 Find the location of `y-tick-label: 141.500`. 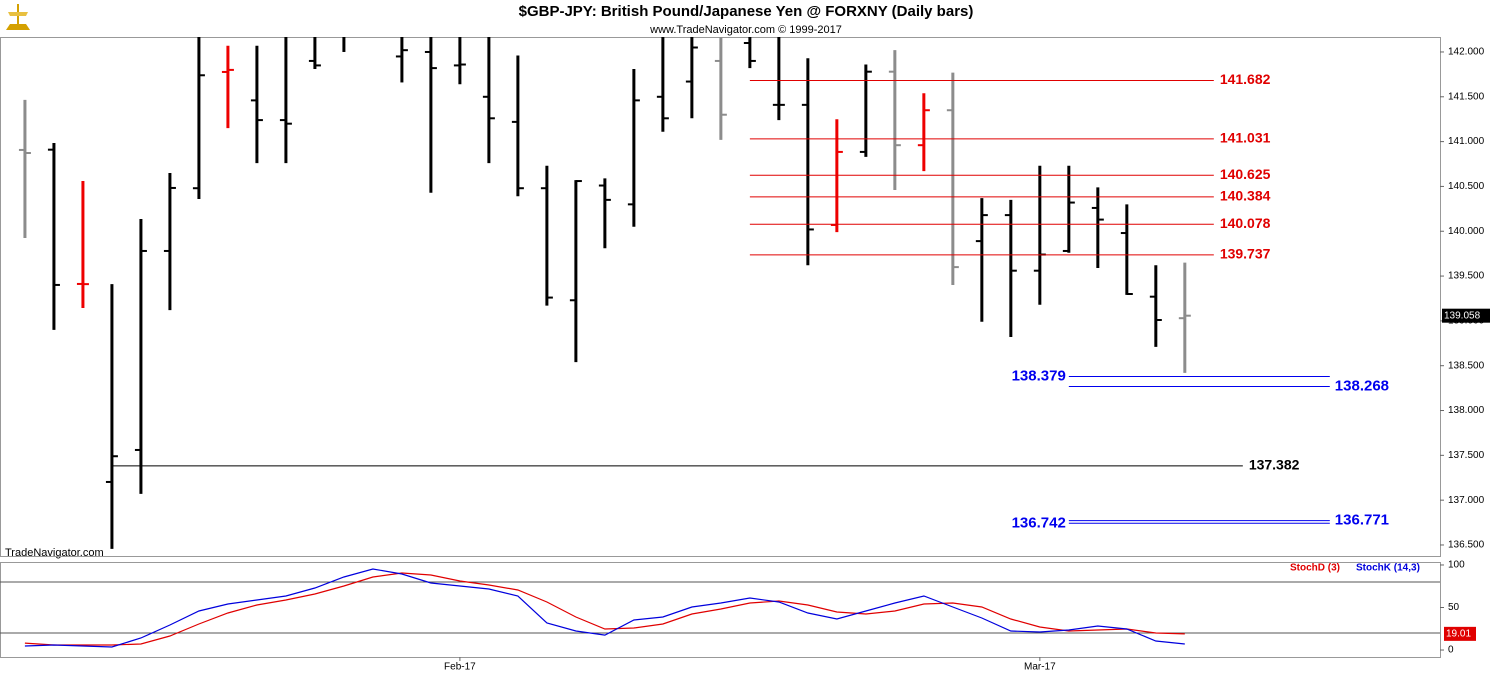

y-tick-label: 141.500 is located at coordinates (1466, 96).